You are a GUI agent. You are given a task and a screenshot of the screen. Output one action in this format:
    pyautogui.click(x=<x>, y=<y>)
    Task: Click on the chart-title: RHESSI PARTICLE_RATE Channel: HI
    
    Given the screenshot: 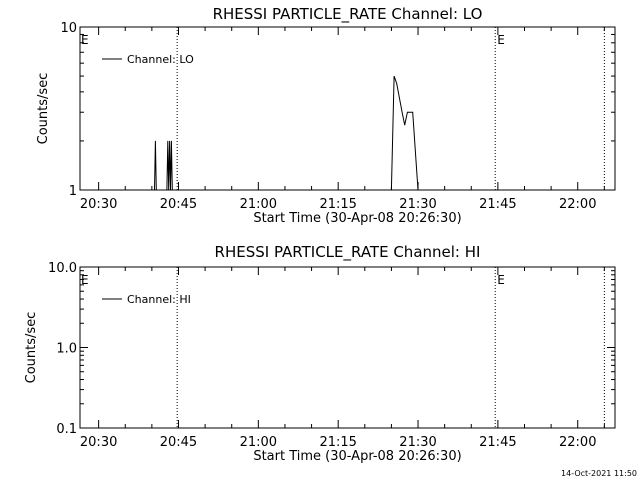 What is the action you would take?
    pyautogui.click(x=348, y=252)
    